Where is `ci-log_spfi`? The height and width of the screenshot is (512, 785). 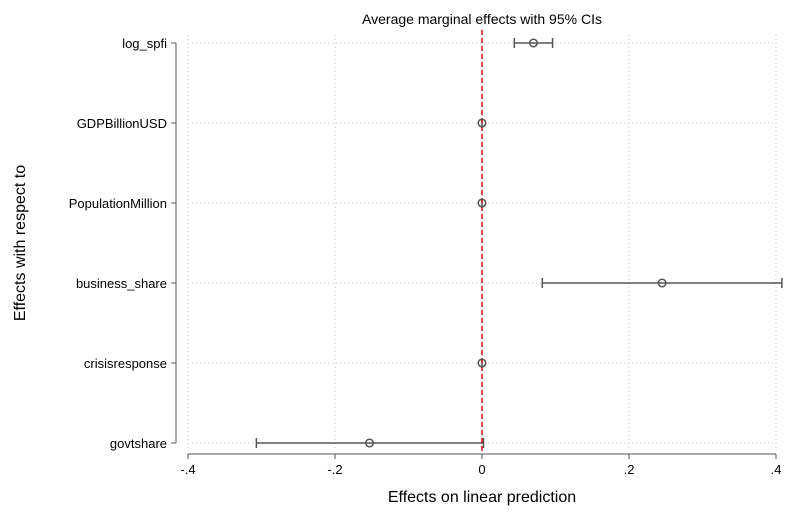
ci-log_spfi is located at coordinates (533, 43).